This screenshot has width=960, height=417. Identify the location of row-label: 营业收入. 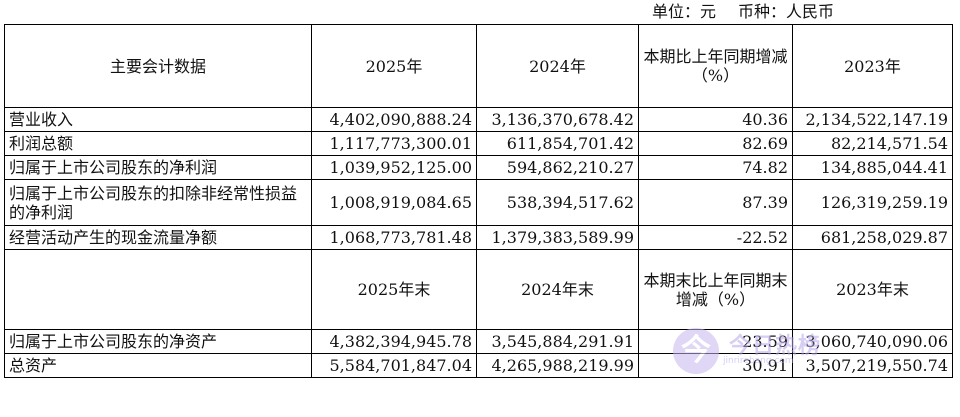
(158, 119).